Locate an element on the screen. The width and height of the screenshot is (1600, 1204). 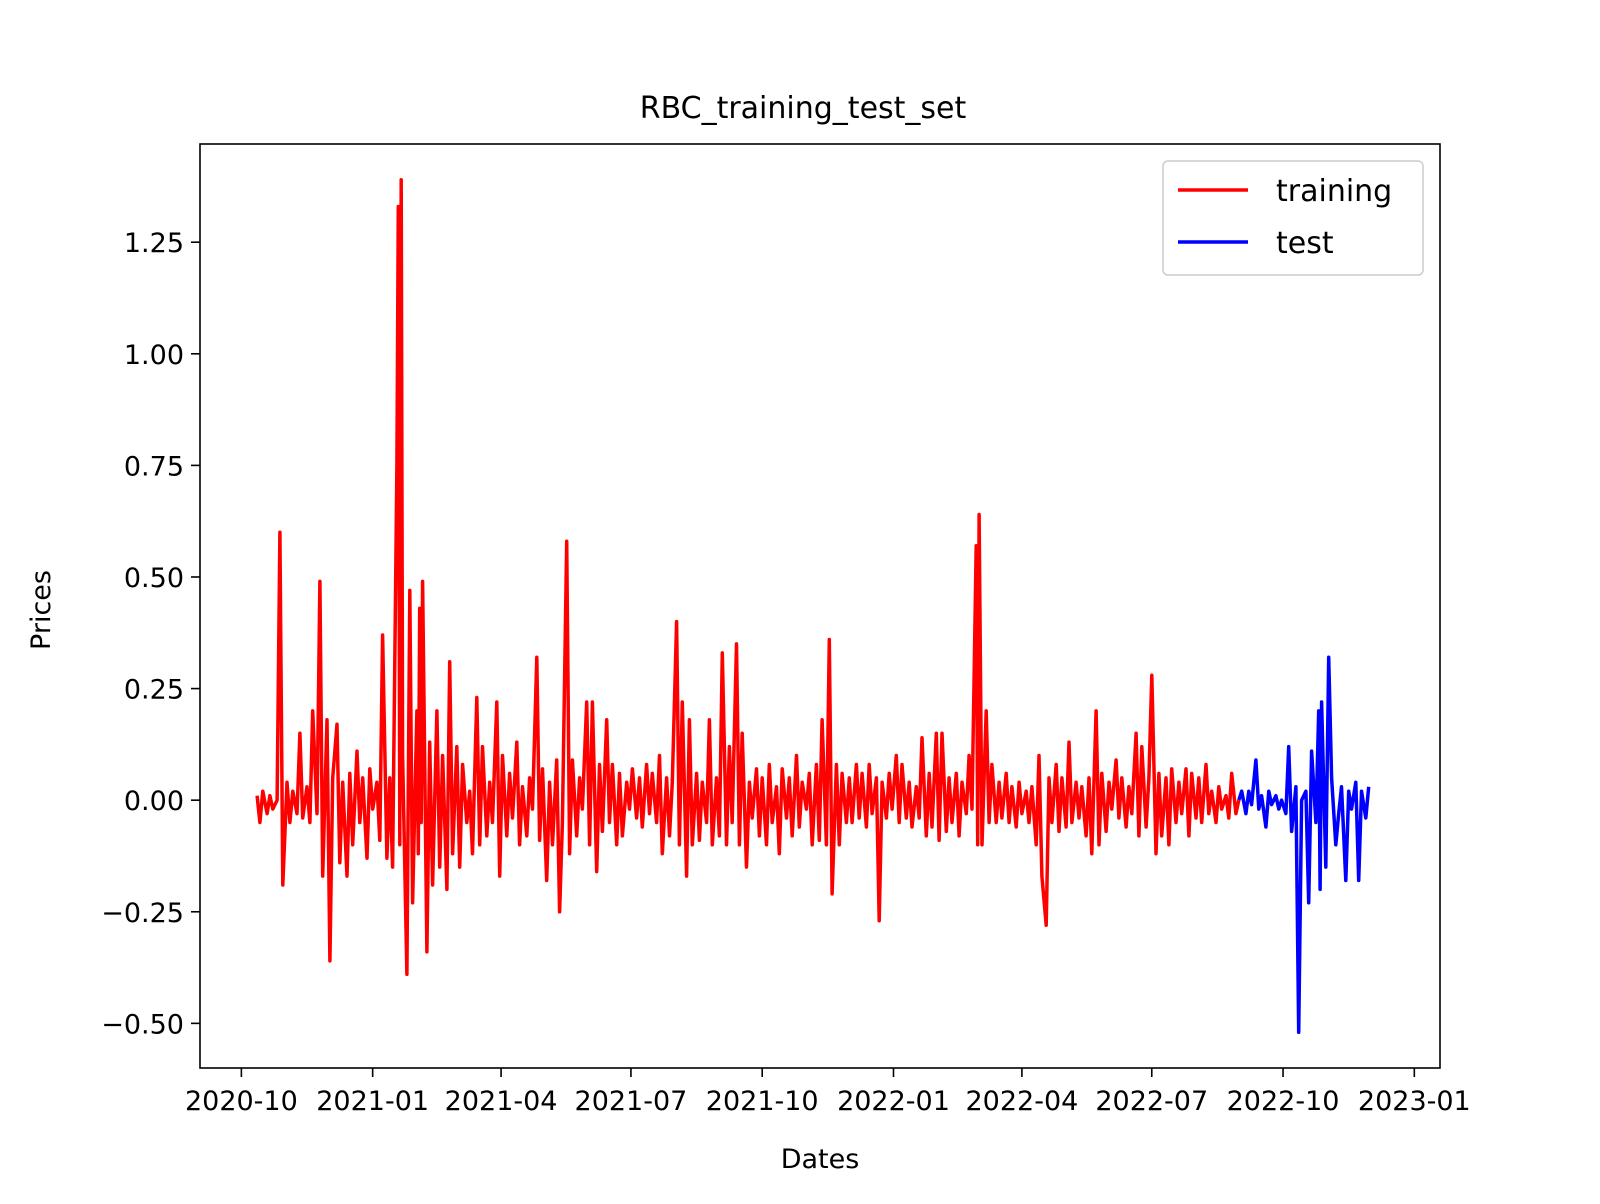
y-tick-label: 0.50 is located at coordinates (154, 578).